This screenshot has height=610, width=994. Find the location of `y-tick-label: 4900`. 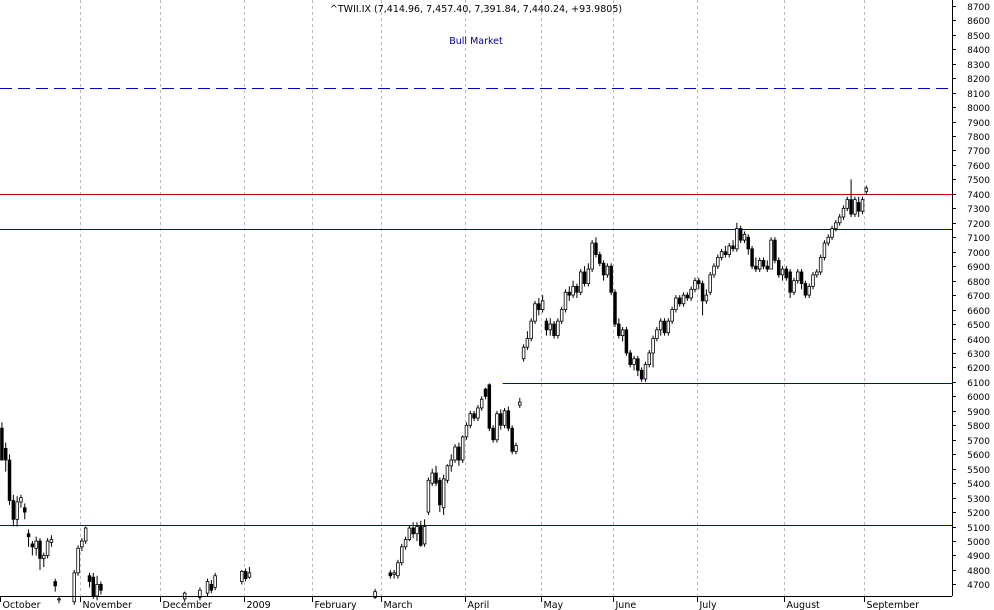

y-tick-label: 4900 is located at coordinates (978, 557).